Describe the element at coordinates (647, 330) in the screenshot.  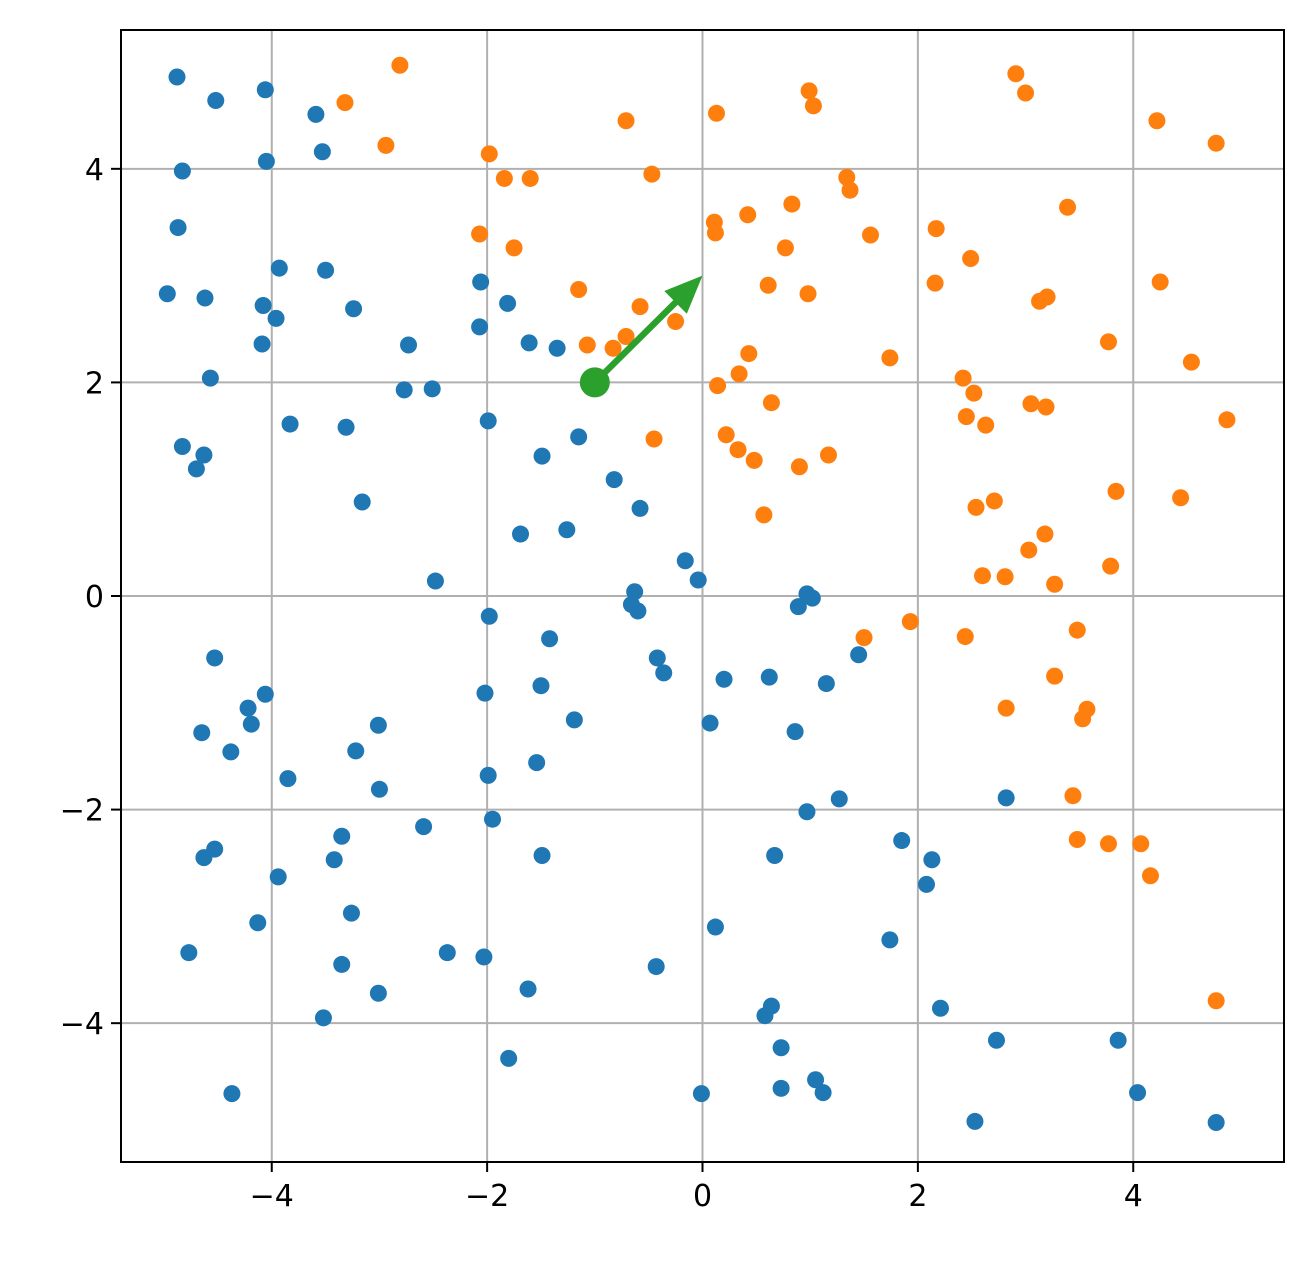
I see `direction-arrow` at that location.